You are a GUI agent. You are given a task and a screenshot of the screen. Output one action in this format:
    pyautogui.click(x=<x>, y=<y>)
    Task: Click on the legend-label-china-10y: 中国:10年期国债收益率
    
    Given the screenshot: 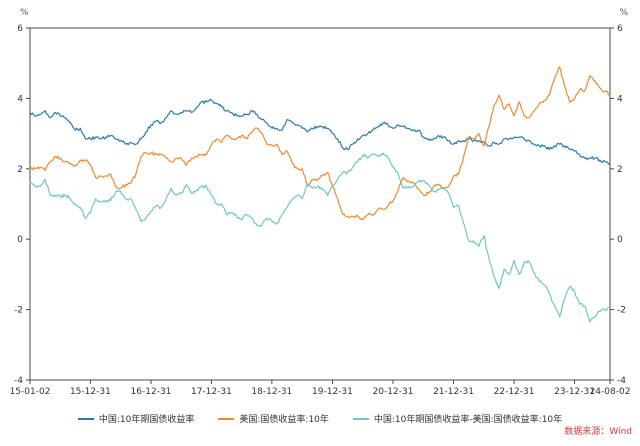 What is the action you would take?
    pyautogui.click(x=146, y=420)
    